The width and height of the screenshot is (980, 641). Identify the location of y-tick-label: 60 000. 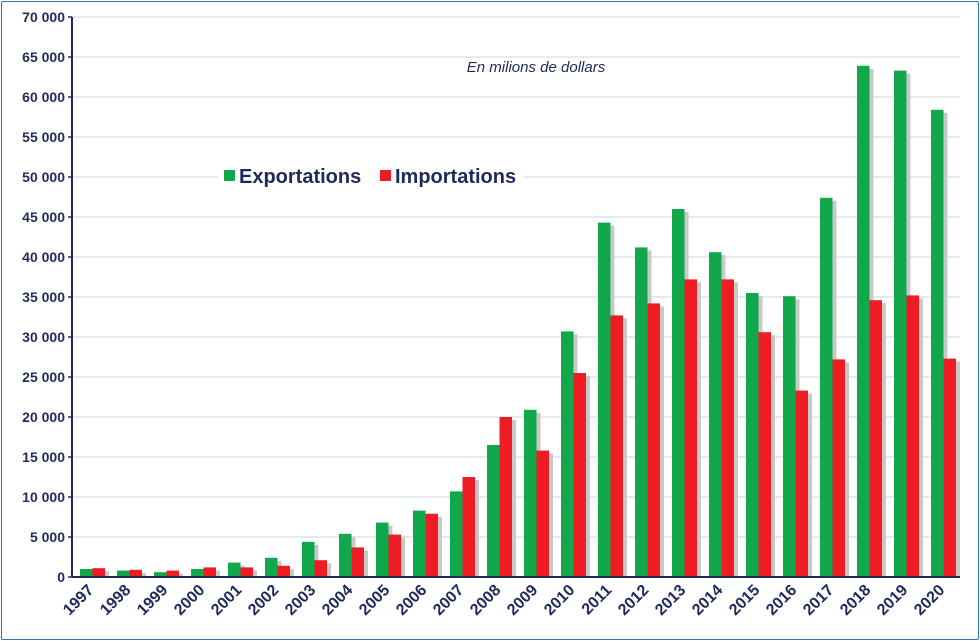
(43, 97).